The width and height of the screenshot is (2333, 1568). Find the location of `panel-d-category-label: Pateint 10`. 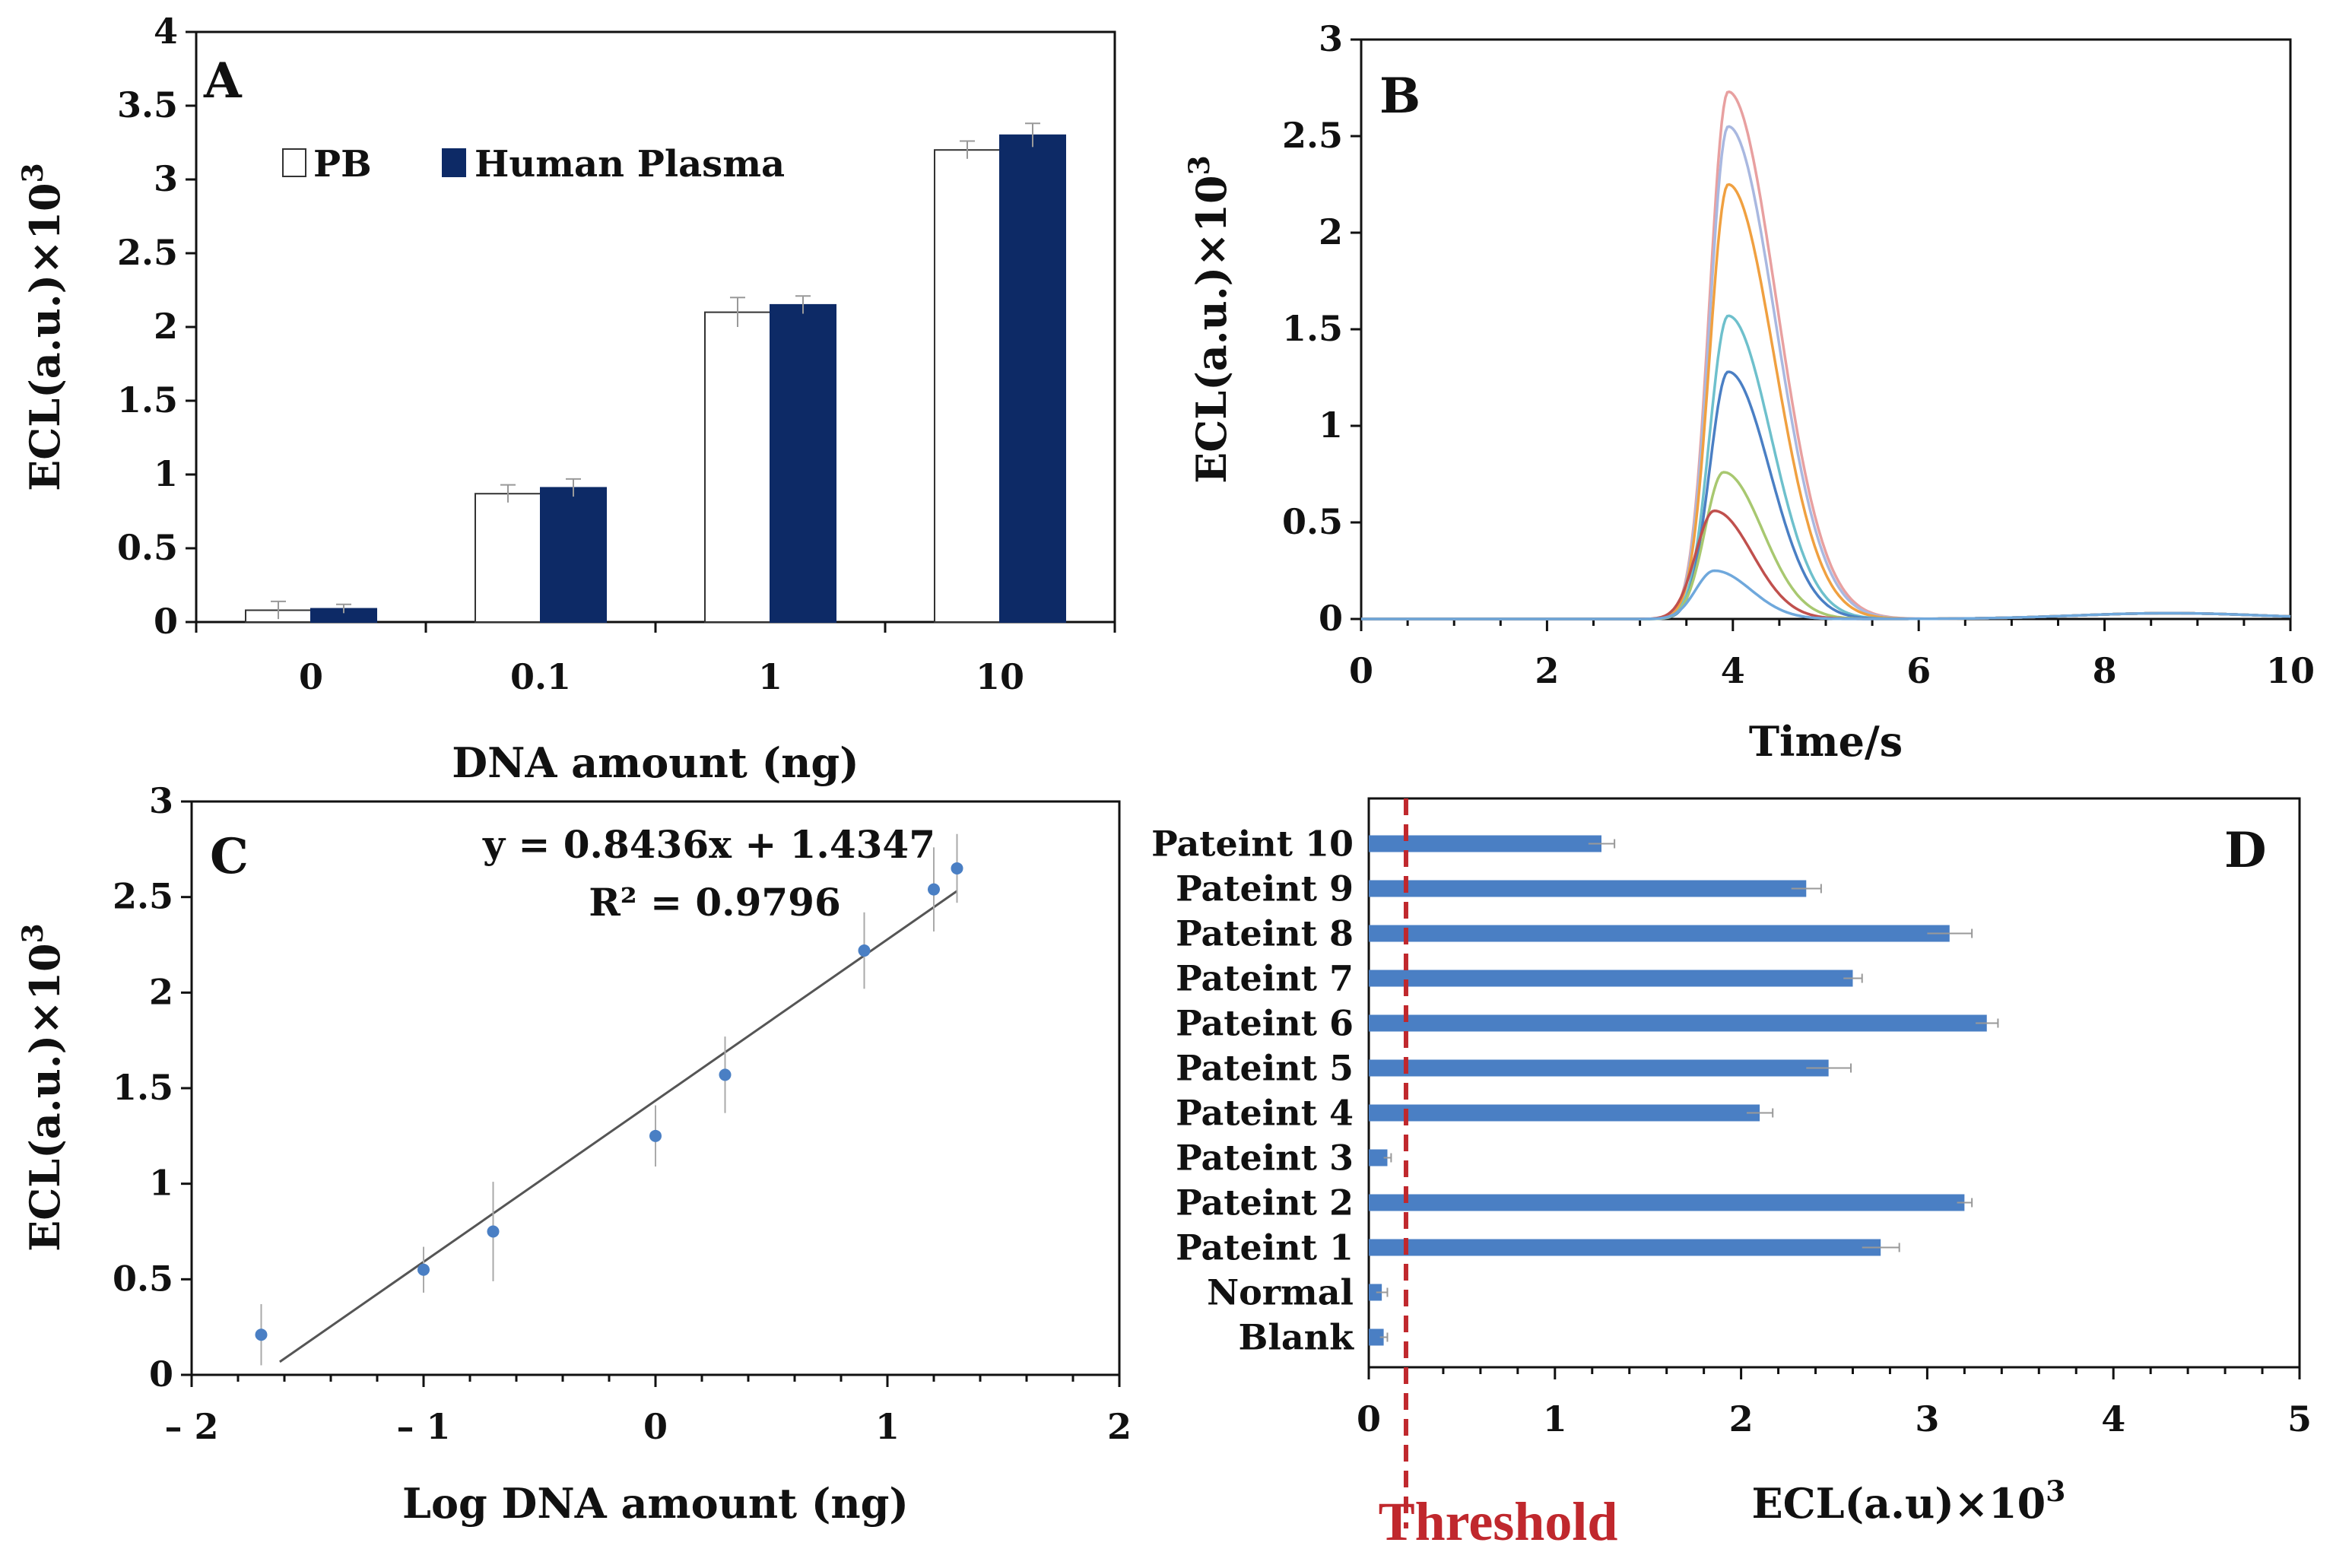

panel-d-category-label: Pateint 10 is located at coordinates (1252, 845).